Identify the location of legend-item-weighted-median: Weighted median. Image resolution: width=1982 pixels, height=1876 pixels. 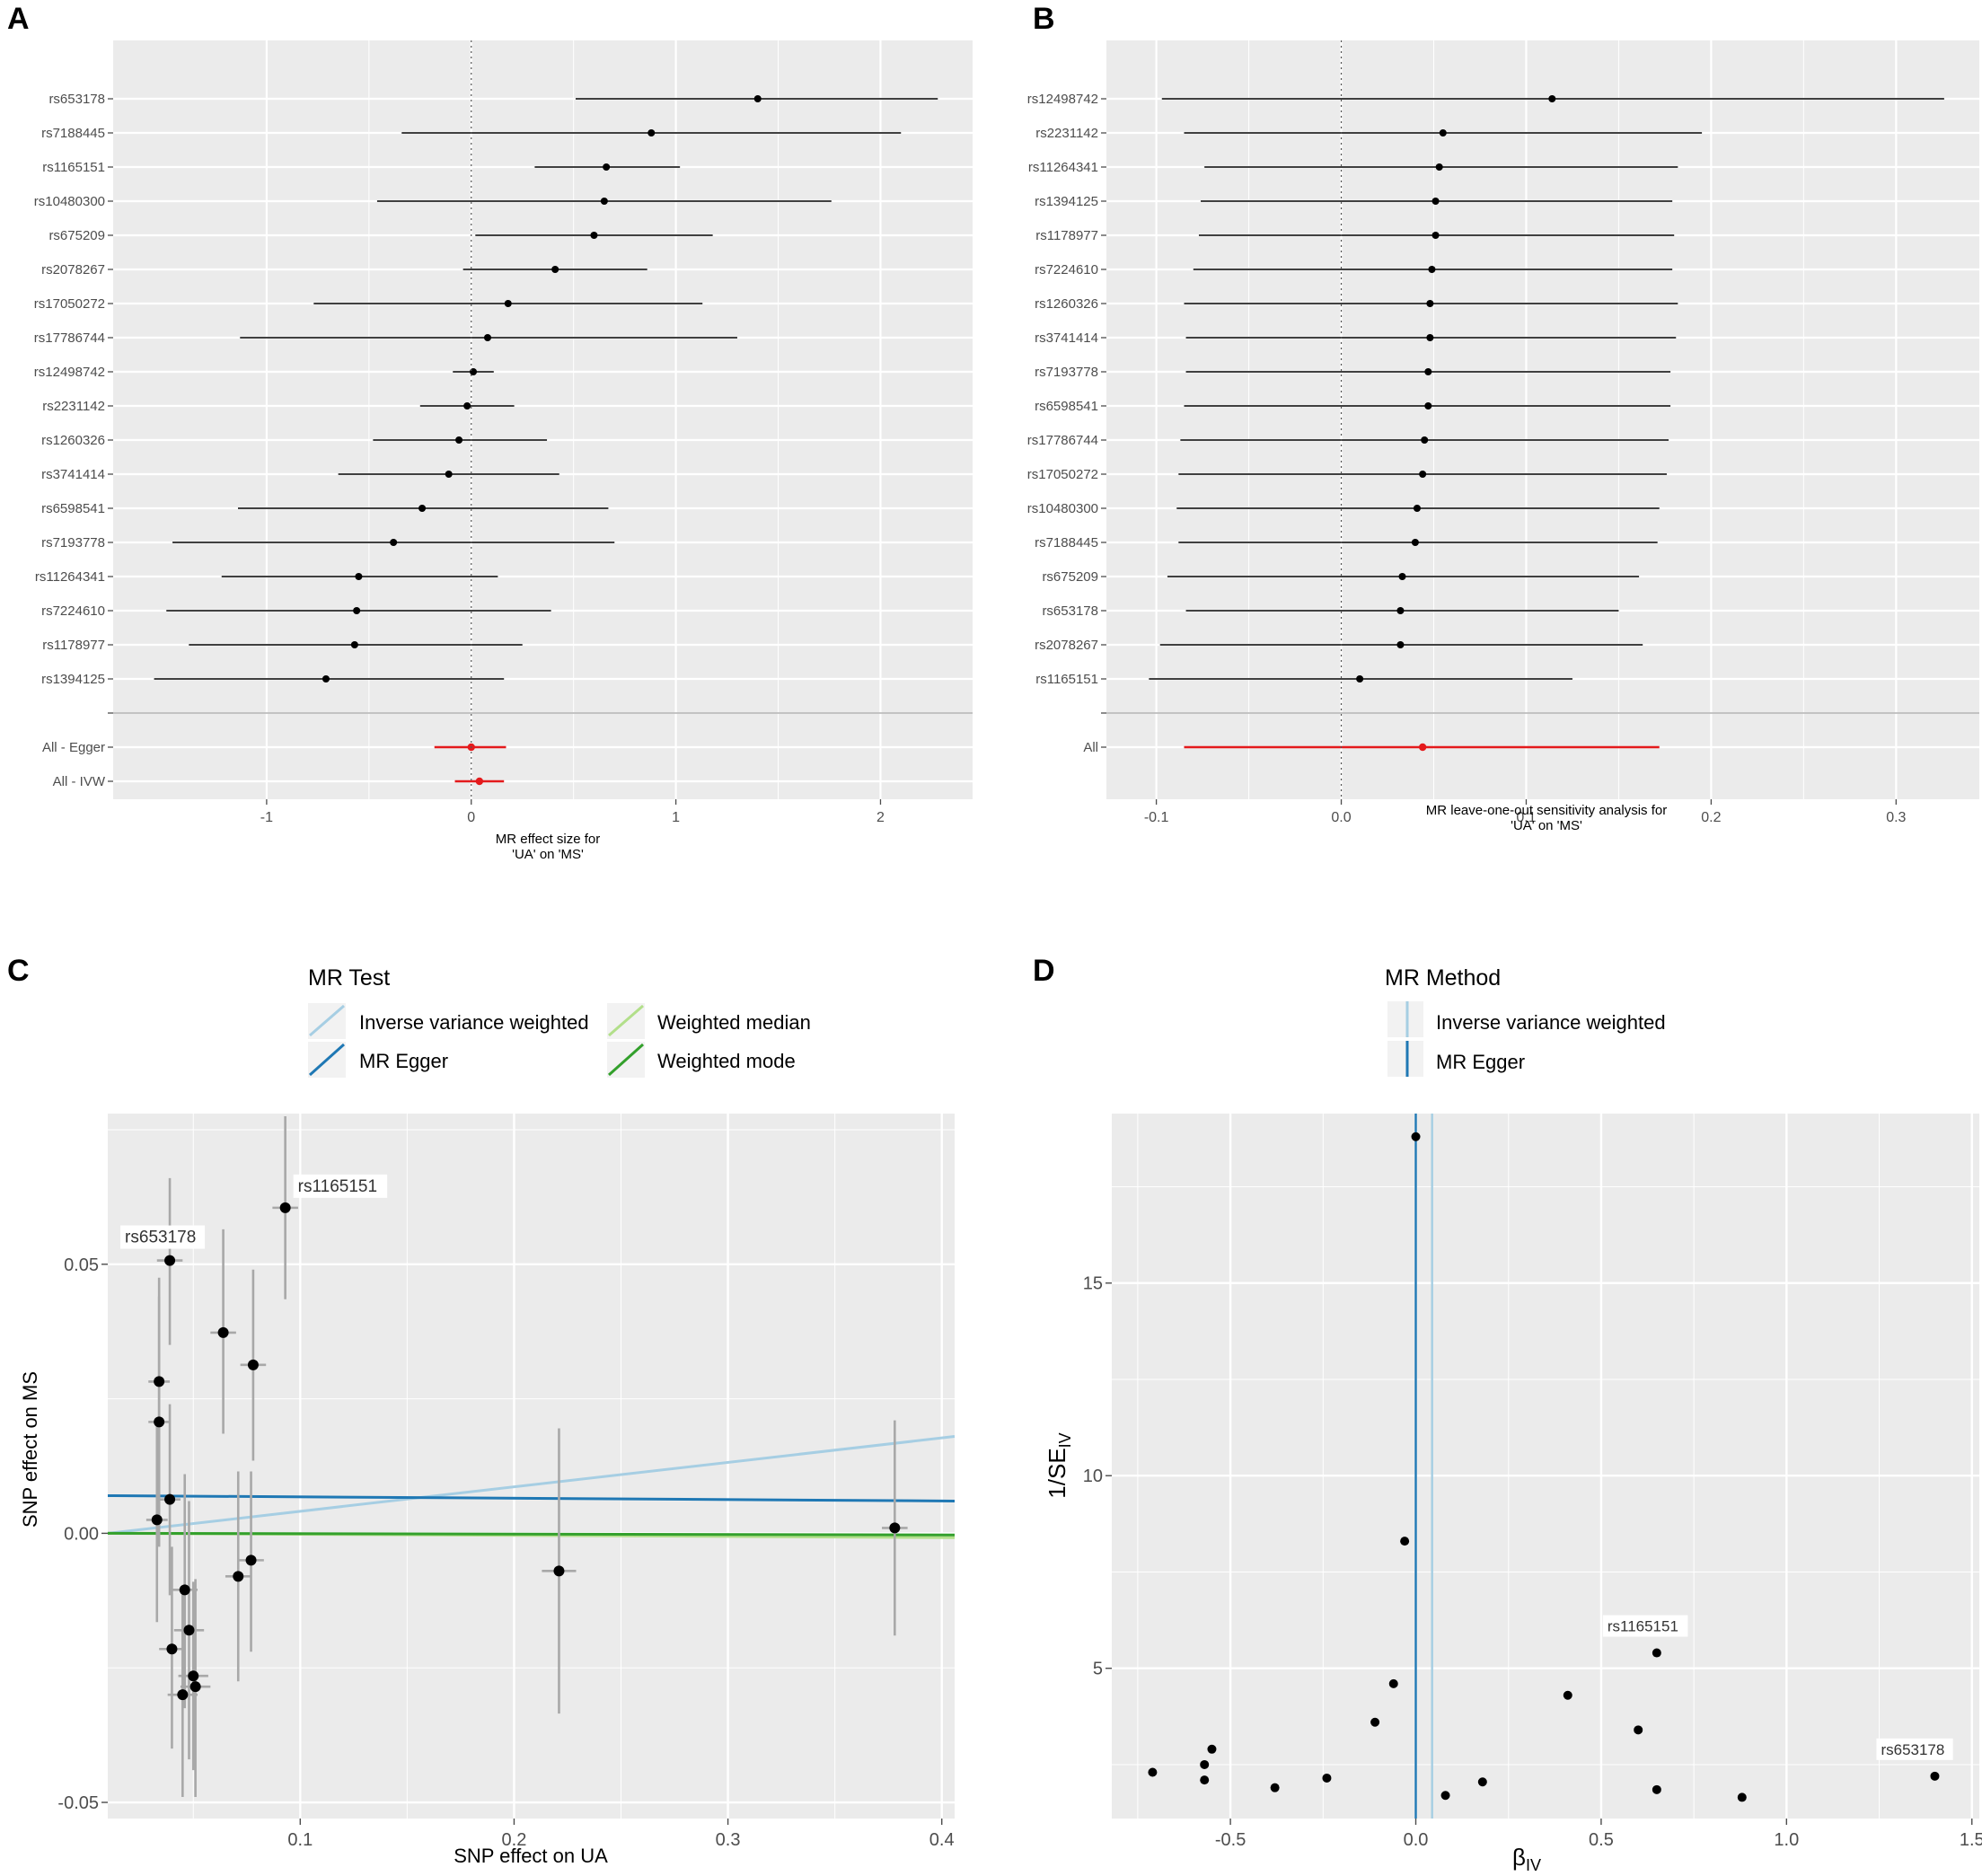
(709, 1021).